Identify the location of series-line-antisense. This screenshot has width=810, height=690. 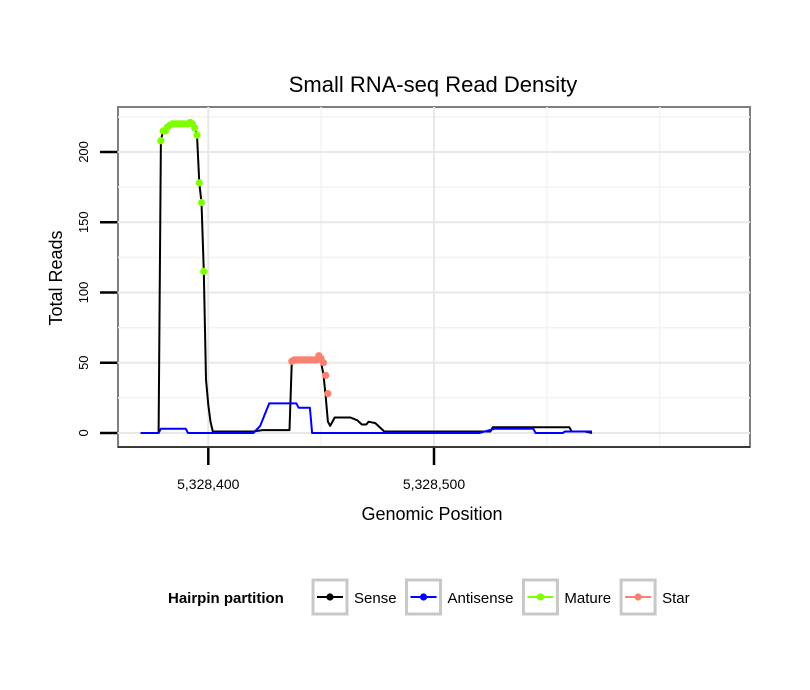
(366, 418).